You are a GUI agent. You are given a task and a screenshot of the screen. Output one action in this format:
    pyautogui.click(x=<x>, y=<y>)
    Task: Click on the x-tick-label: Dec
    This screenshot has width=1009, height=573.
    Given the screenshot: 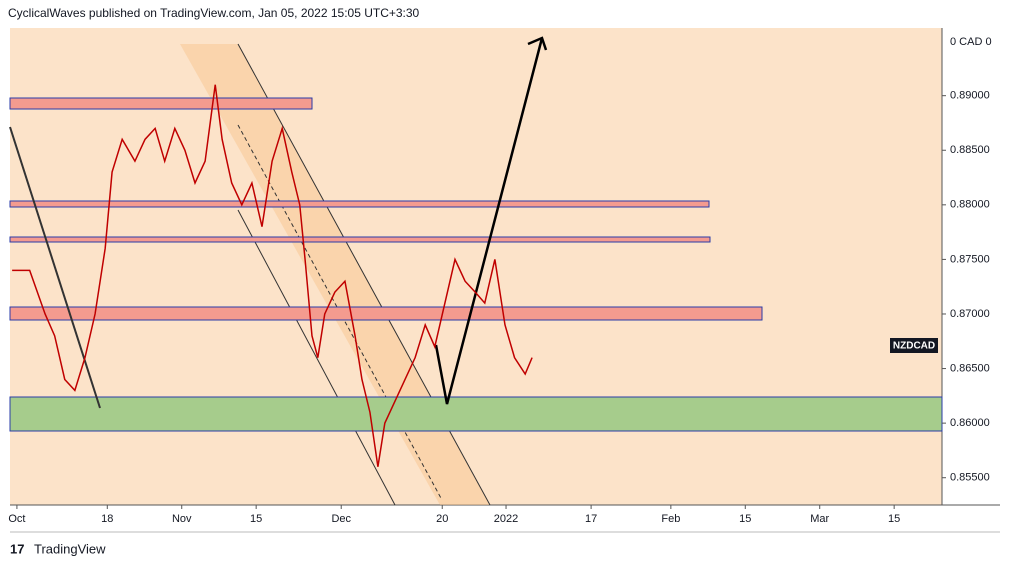 What is the action you would take?
    pyautogui.click(x=341, y=519)
    